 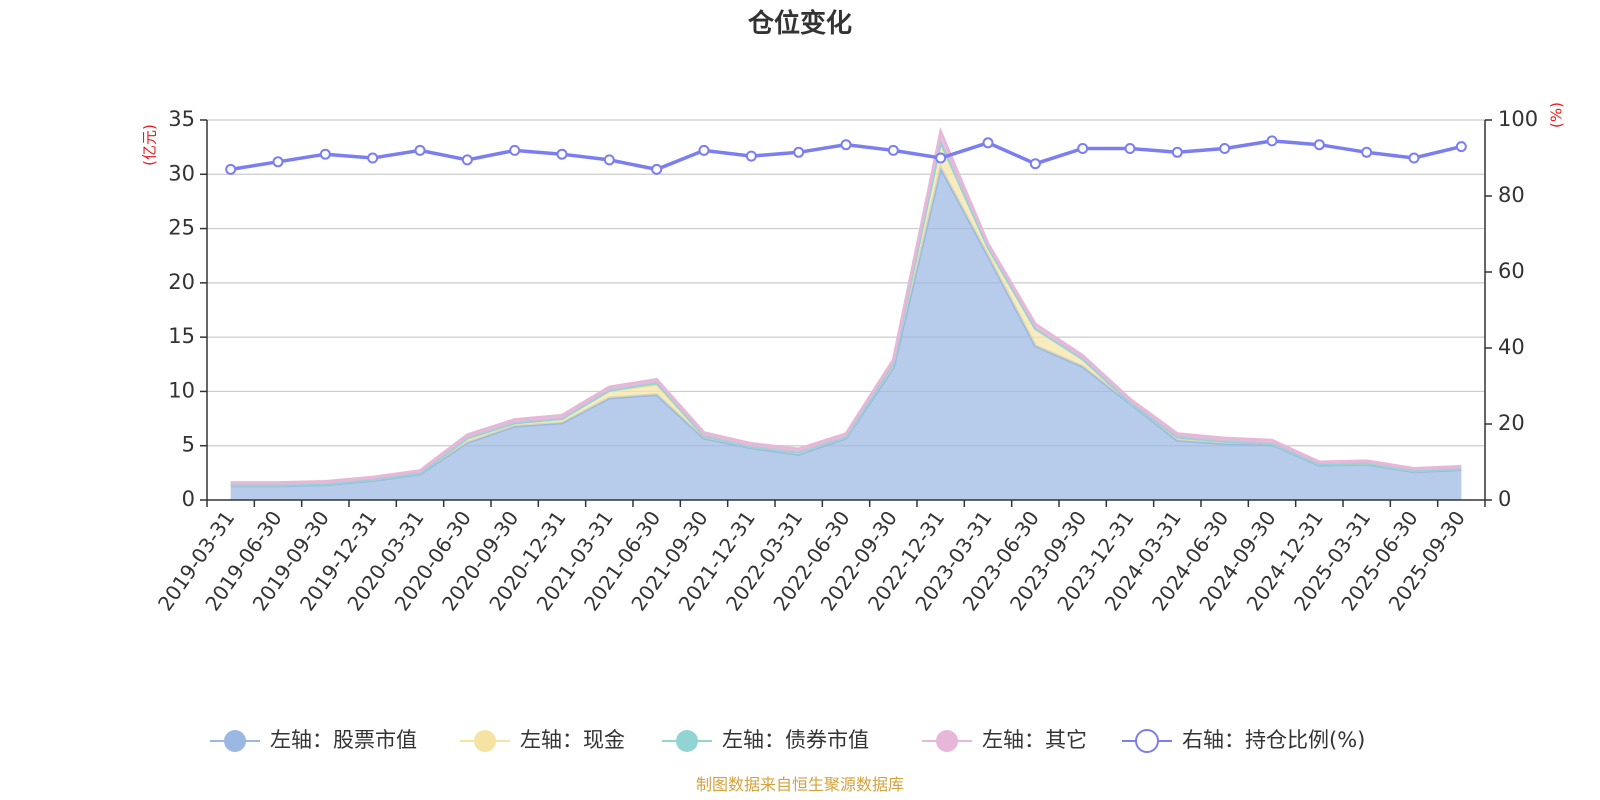 I want to click on holding-ratio-line, so click(x=846, y=155).